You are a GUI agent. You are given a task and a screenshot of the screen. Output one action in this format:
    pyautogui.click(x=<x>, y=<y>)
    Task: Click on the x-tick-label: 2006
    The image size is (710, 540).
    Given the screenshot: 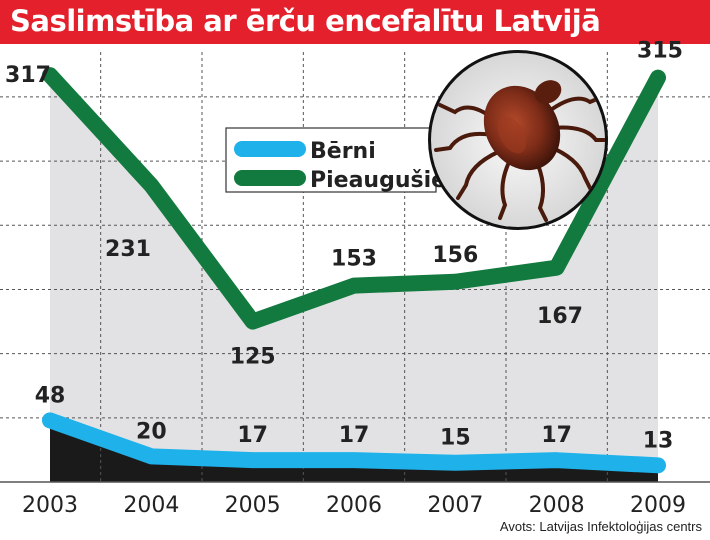 What is the action you would take?
    pyautogui.click(x=354, y=505)
    